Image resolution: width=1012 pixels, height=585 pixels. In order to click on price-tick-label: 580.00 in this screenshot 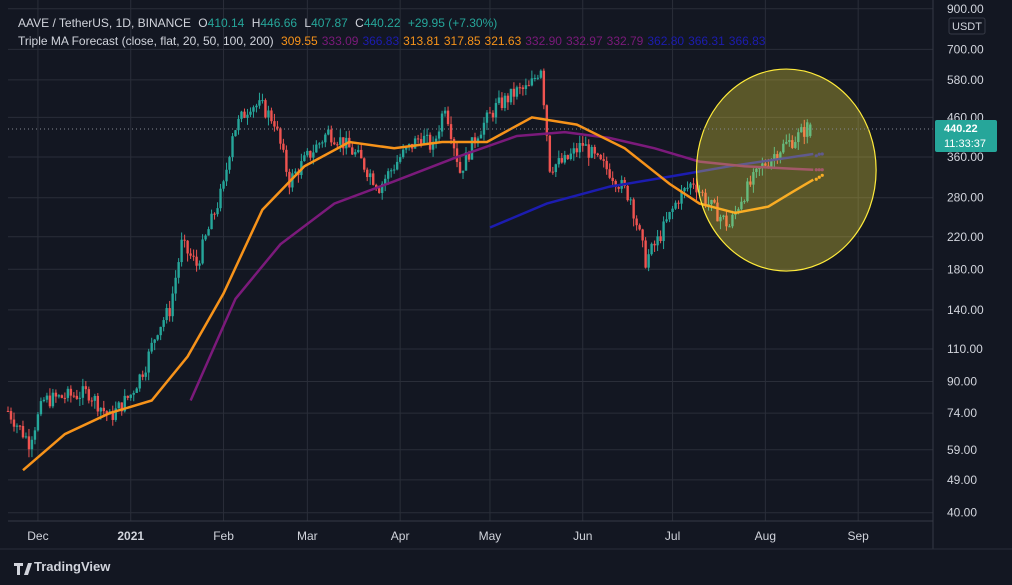, I will do `click(965, 80)`.